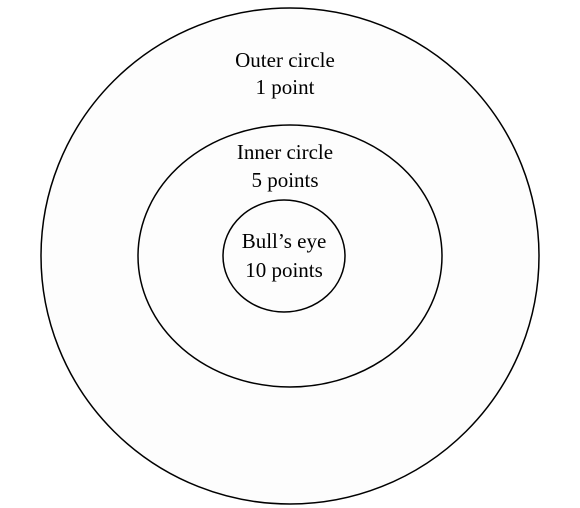 This screenshot has width=580, height=508. I want to click on bulls-eye-circle, so click(284, 256).